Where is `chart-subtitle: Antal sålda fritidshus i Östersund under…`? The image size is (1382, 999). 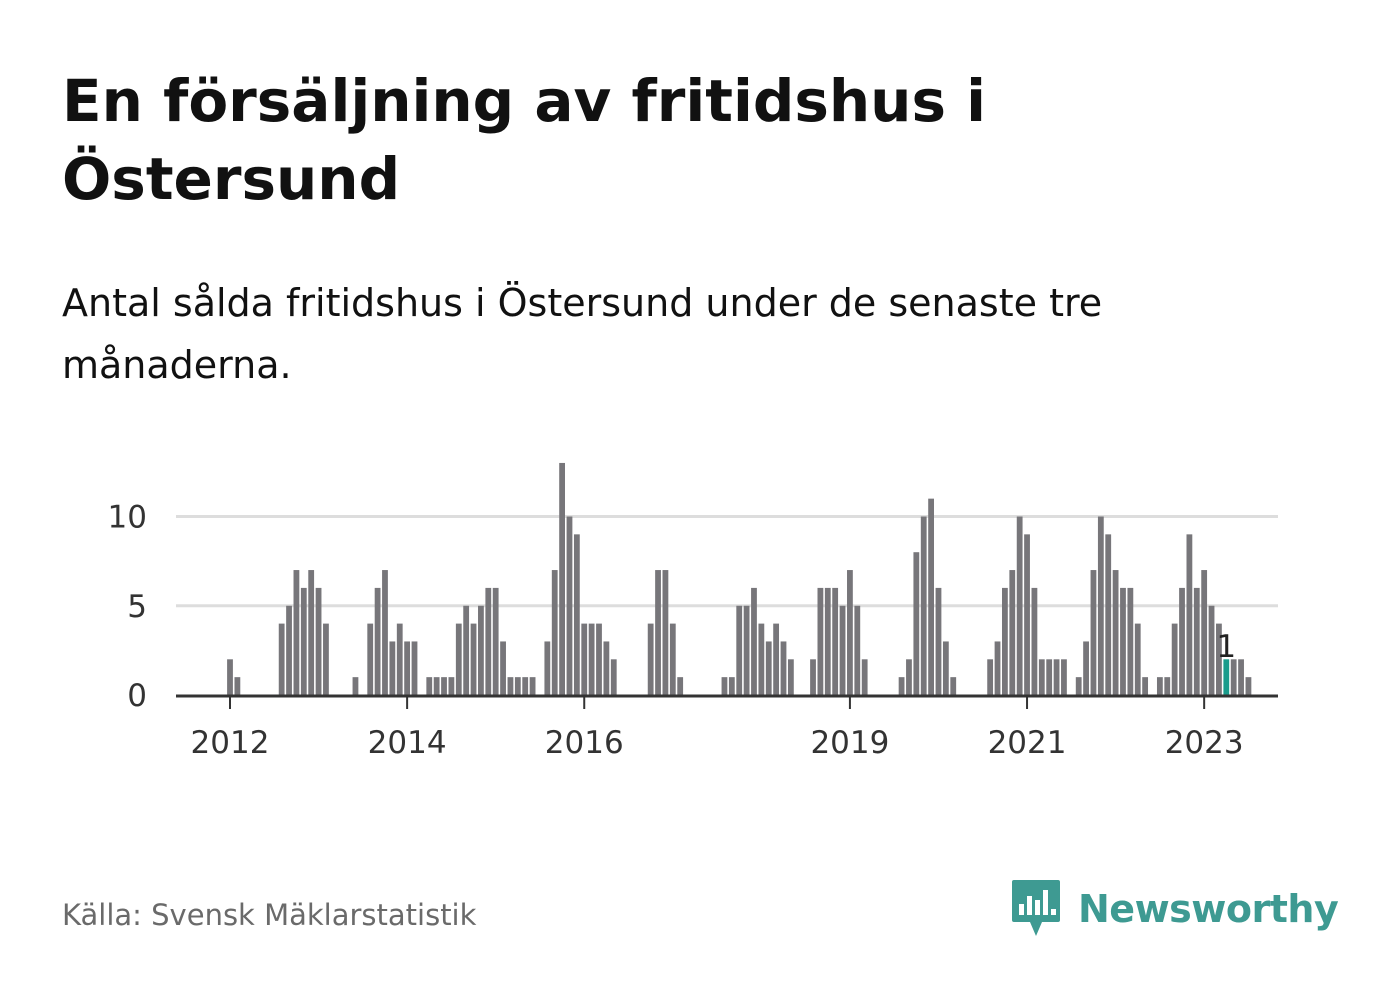
chart-subtitle: Antal sålda fritidshus i Östersund under… is located at coordinates (582, 334).